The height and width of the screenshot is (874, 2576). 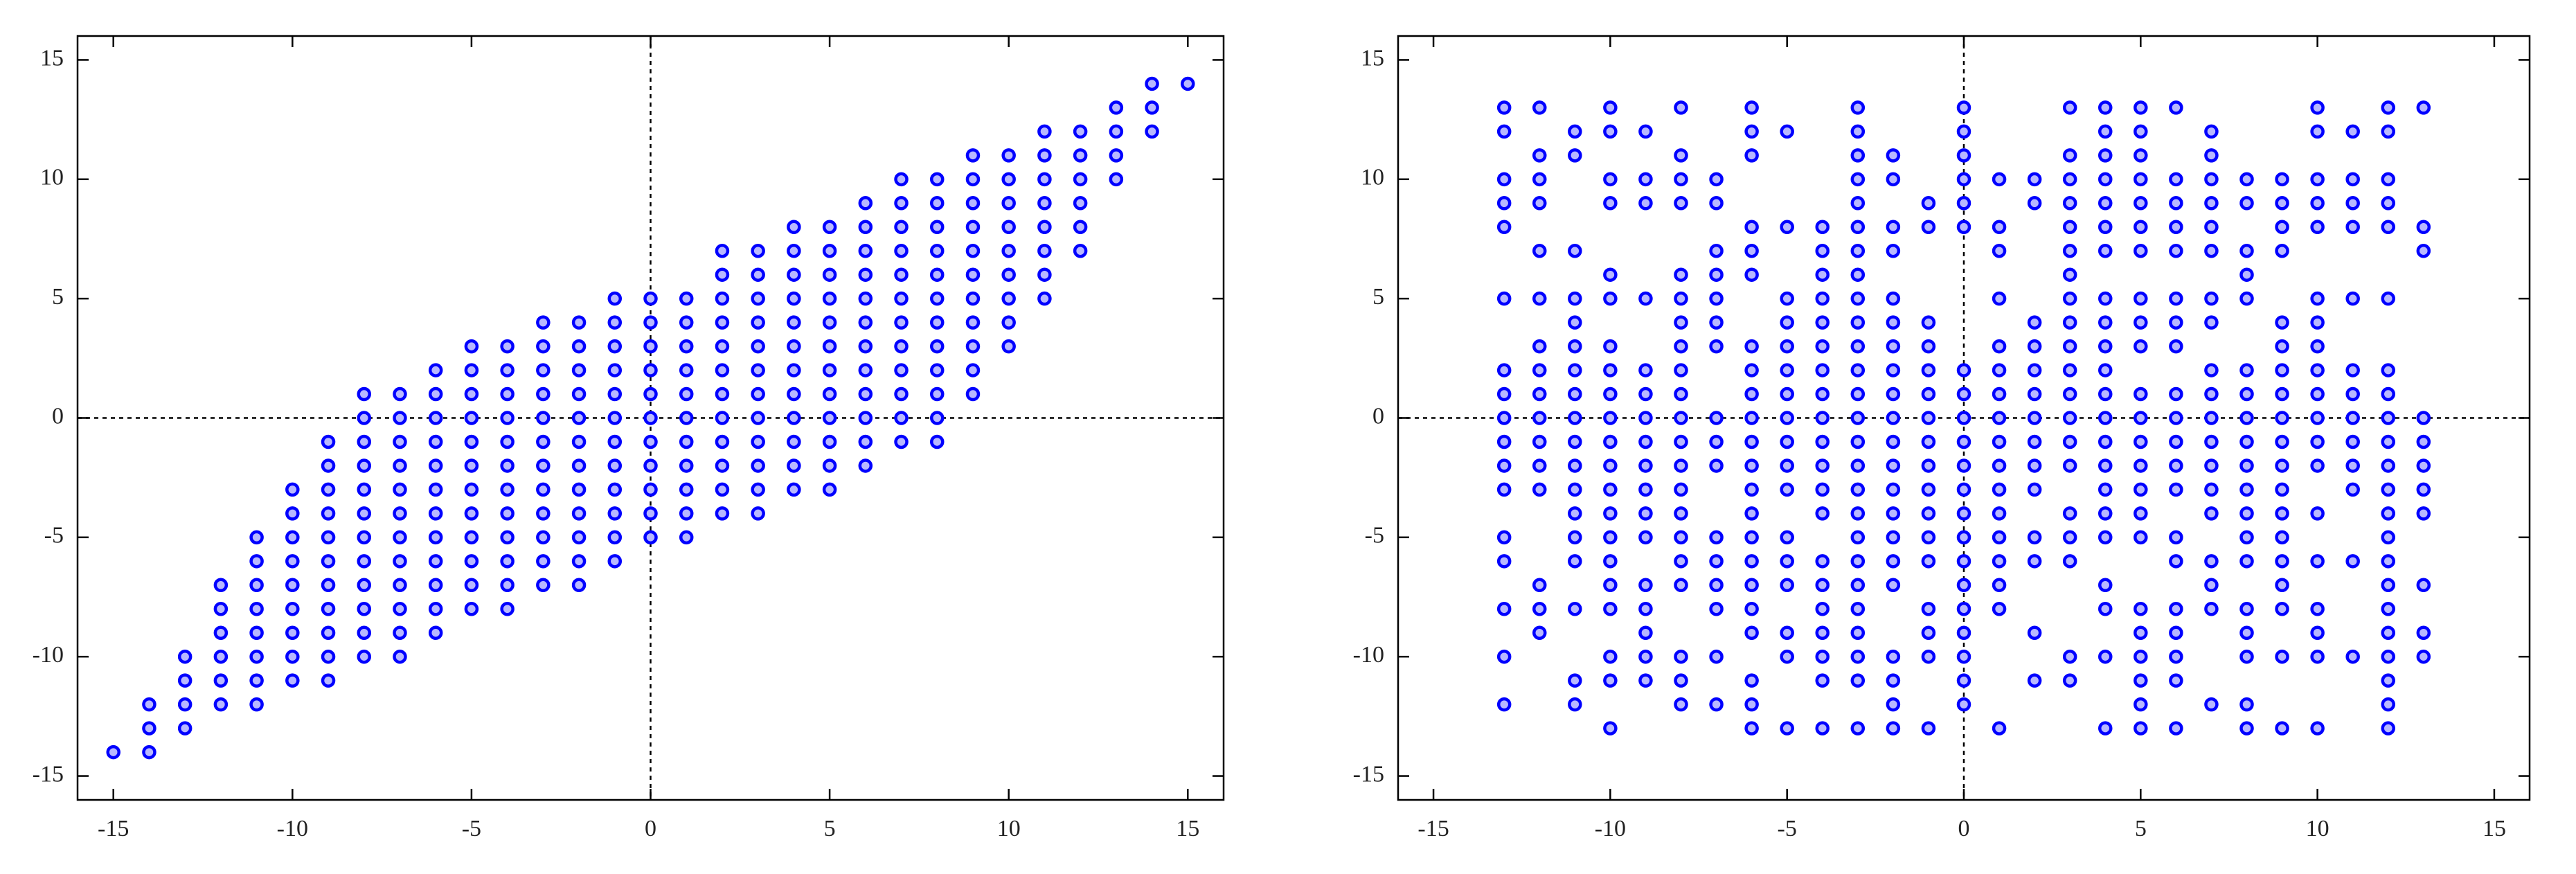 What do you see at coordinates (1788, 828) in the screenshot?
I see `x-tick-label: -5` at bounding box center [1788, 828].